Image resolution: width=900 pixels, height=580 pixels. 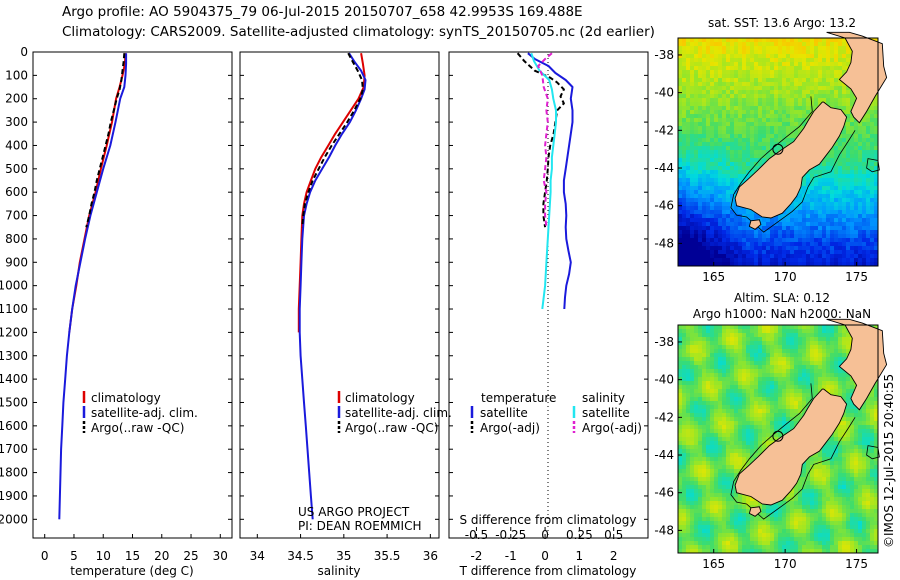 What do you see at coordinates (220, 556) in the screenshot?
I see `x-tick-label: 30` at bounding box center [220, 556].